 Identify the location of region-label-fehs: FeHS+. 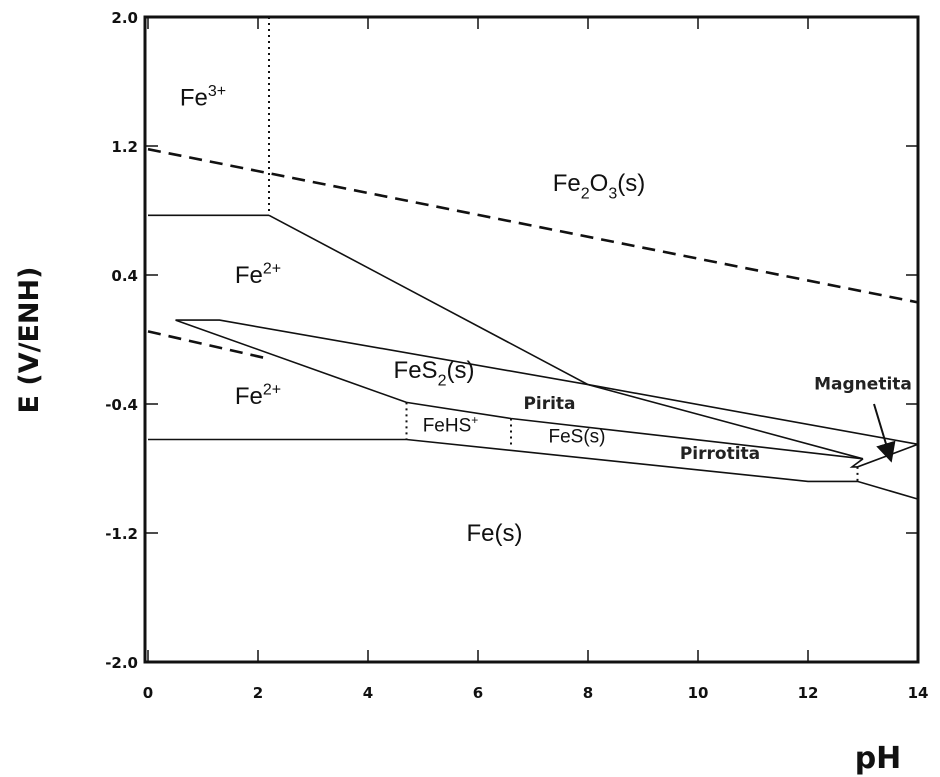
(451, 425).